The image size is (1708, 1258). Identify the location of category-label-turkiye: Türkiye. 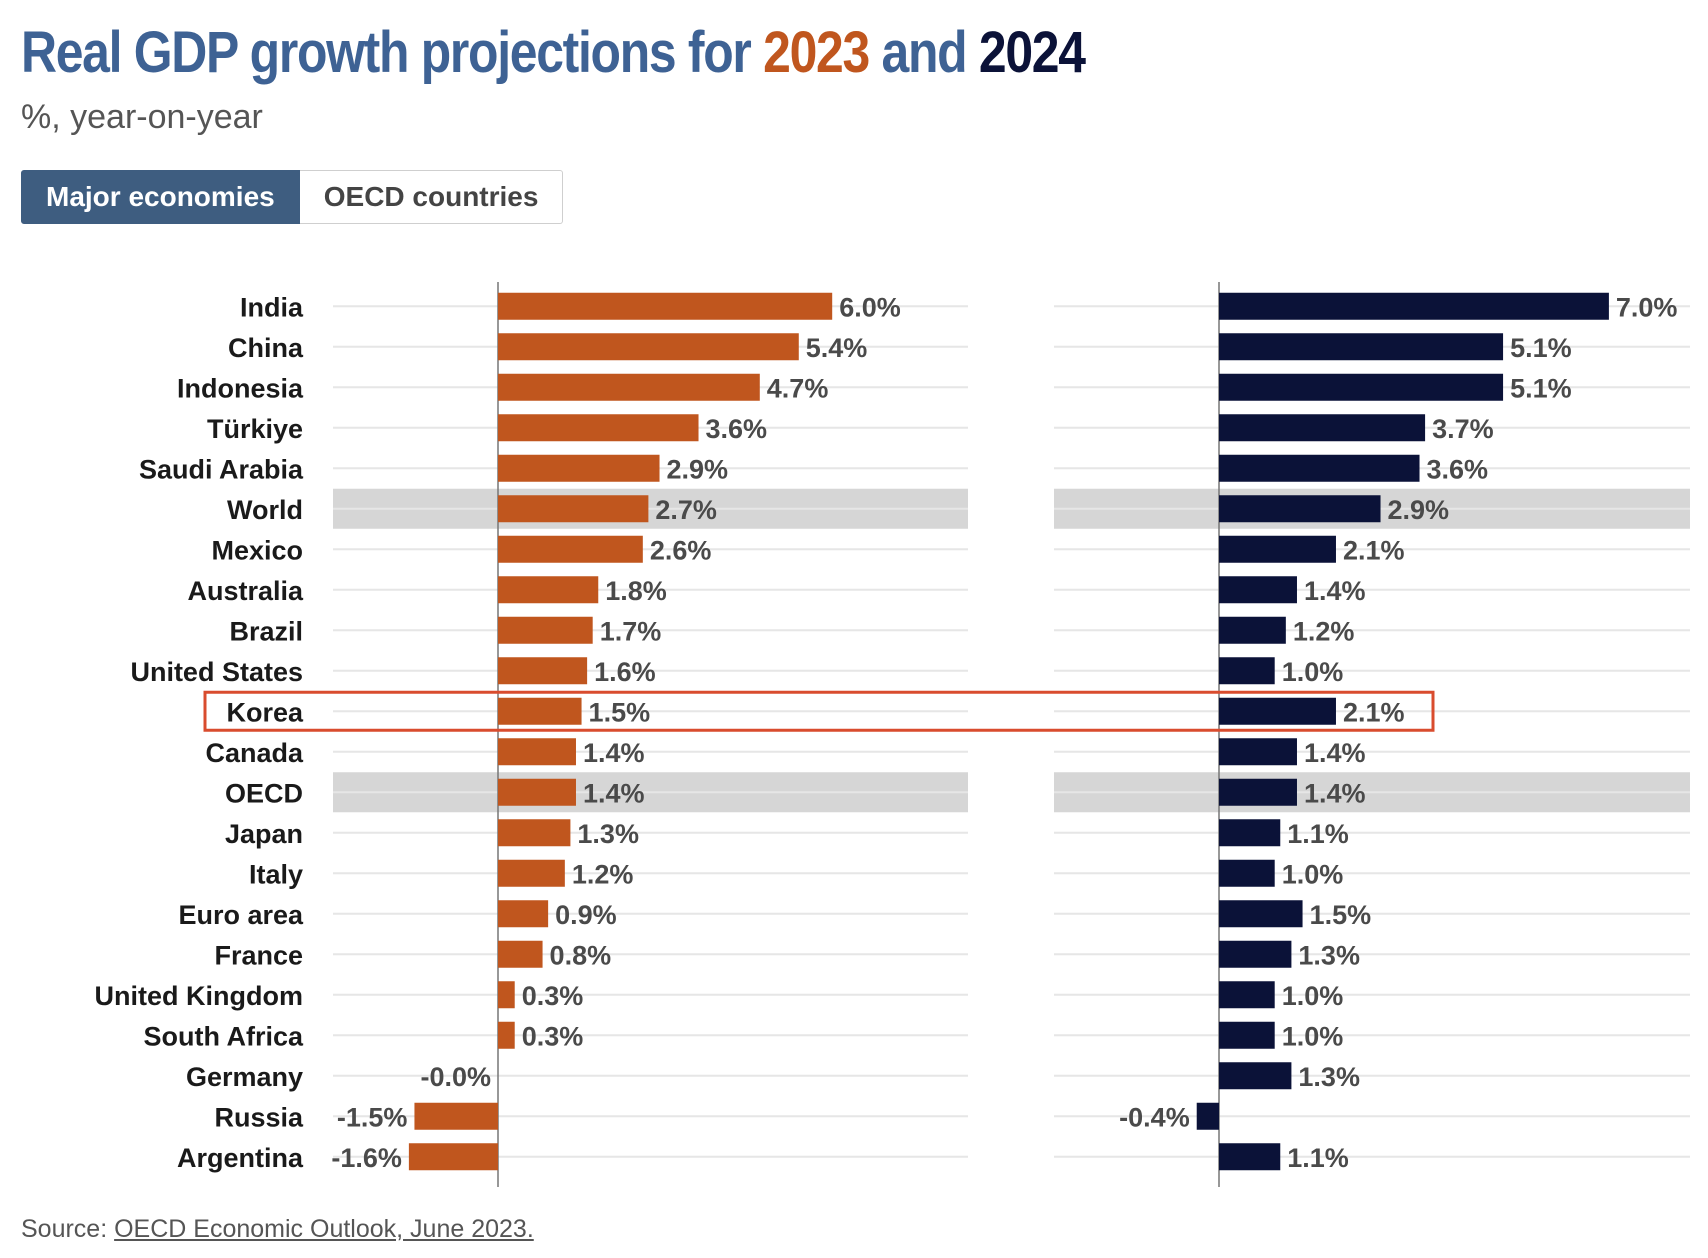
(255, 429).